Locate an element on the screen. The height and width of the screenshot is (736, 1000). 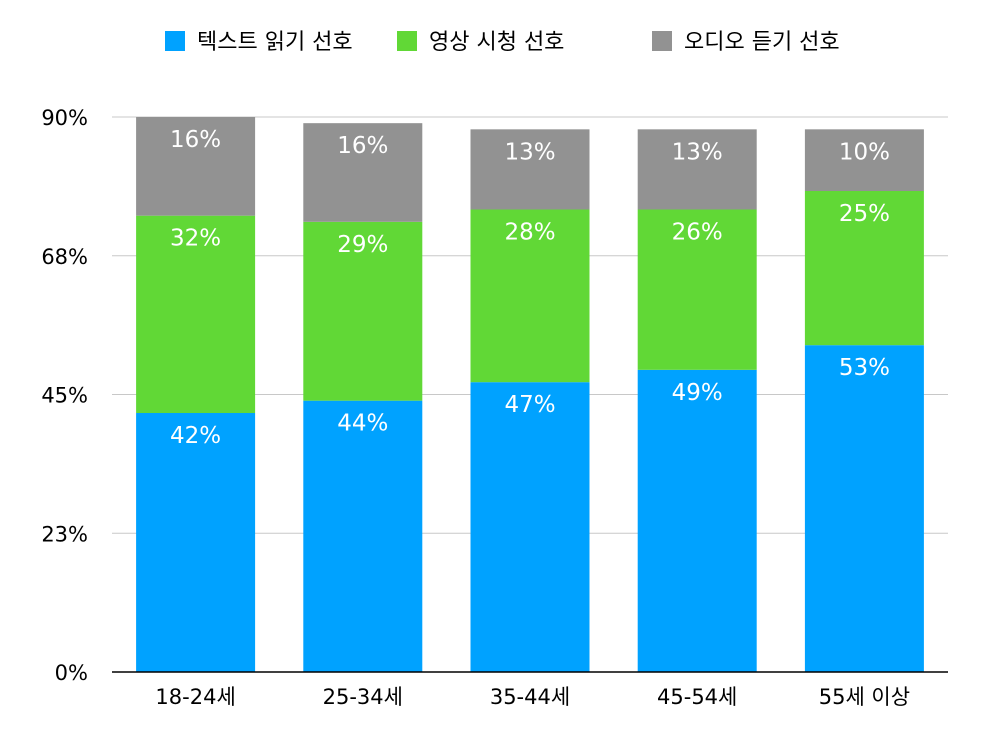
x-tick-label: 25-34세 is located at coordinates (363, 697).